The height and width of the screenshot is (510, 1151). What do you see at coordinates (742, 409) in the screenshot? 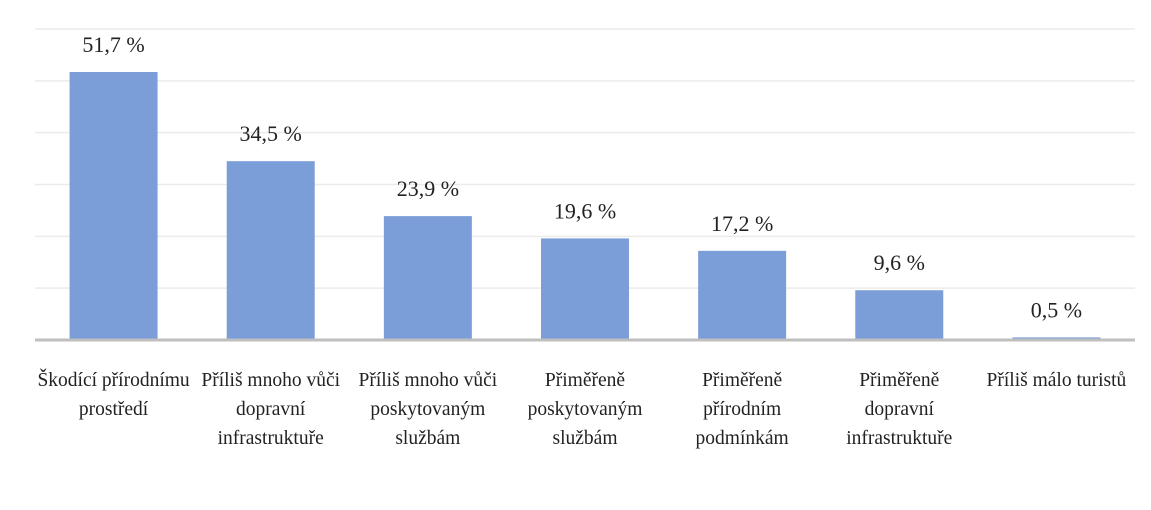
I see `x-tick-label: Přiměřeně přírodním podmínkám` at bounding box center [742, 409].